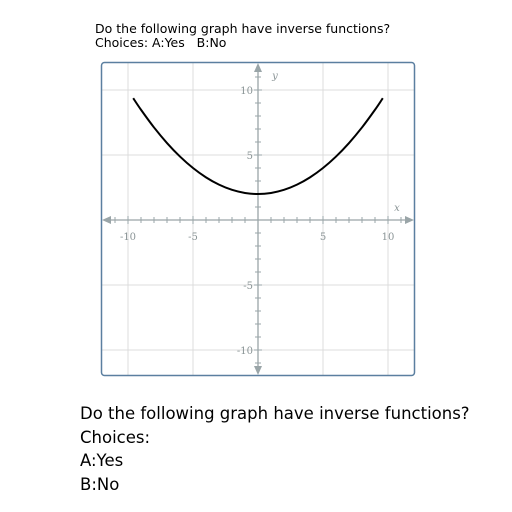 The image size is (512, 512). Describe the element at coordinates (258, 67) in the screenshot. I see `y-axis-arrow-up` at that location.